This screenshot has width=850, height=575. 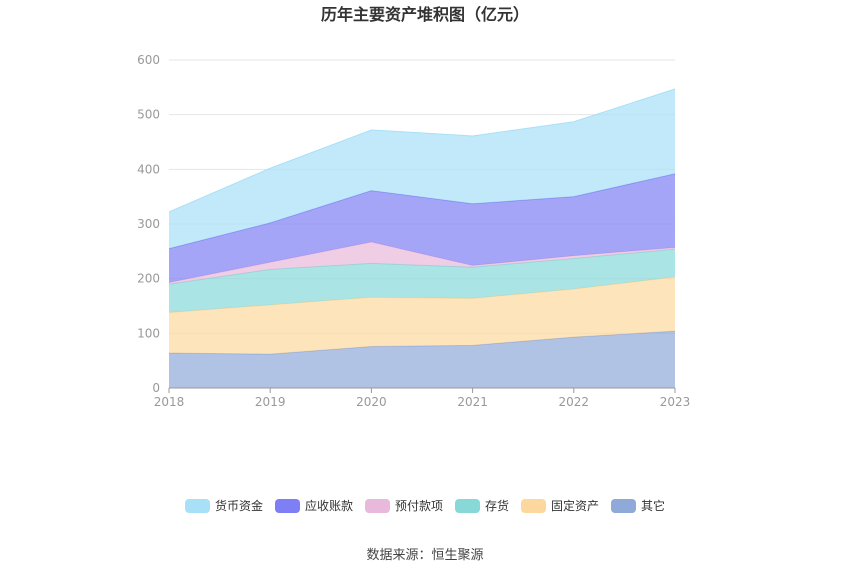 I want to click on legend-label: 货币资金, so click(x=239, y=505).